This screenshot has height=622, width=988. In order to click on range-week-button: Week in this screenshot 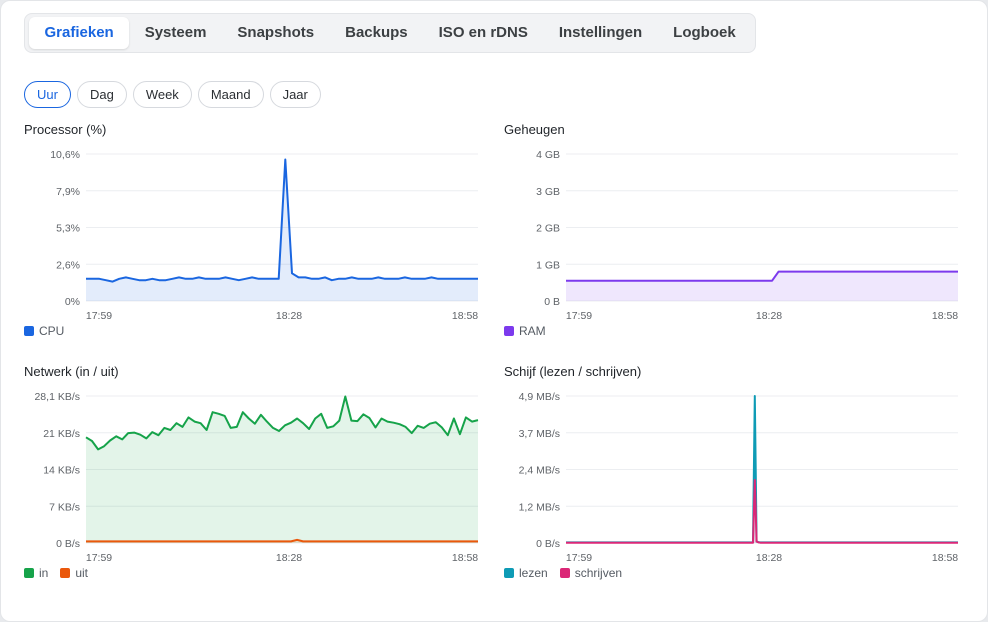, I will do `click(162, 94)`.